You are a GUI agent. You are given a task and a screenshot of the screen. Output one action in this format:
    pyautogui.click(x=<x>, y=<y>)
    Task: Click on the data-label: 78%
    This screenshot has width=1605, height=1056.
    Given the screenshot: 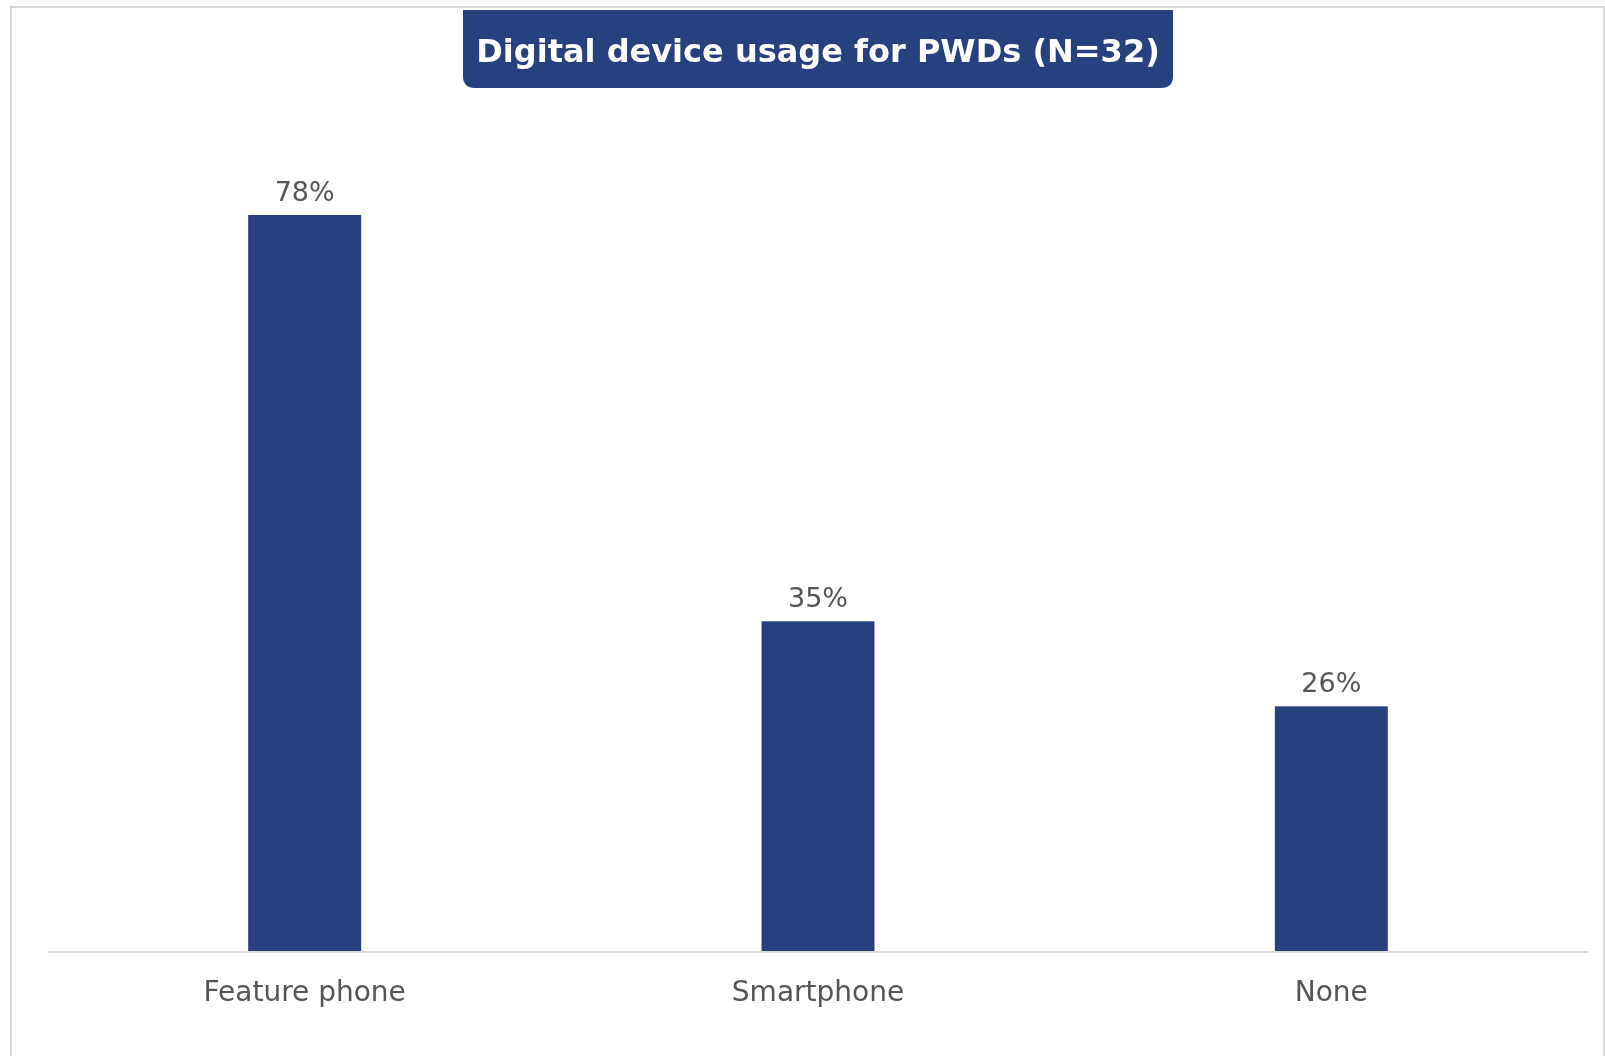 What is the action you would take?
    pyautogui.click(x=304, y=191)
    